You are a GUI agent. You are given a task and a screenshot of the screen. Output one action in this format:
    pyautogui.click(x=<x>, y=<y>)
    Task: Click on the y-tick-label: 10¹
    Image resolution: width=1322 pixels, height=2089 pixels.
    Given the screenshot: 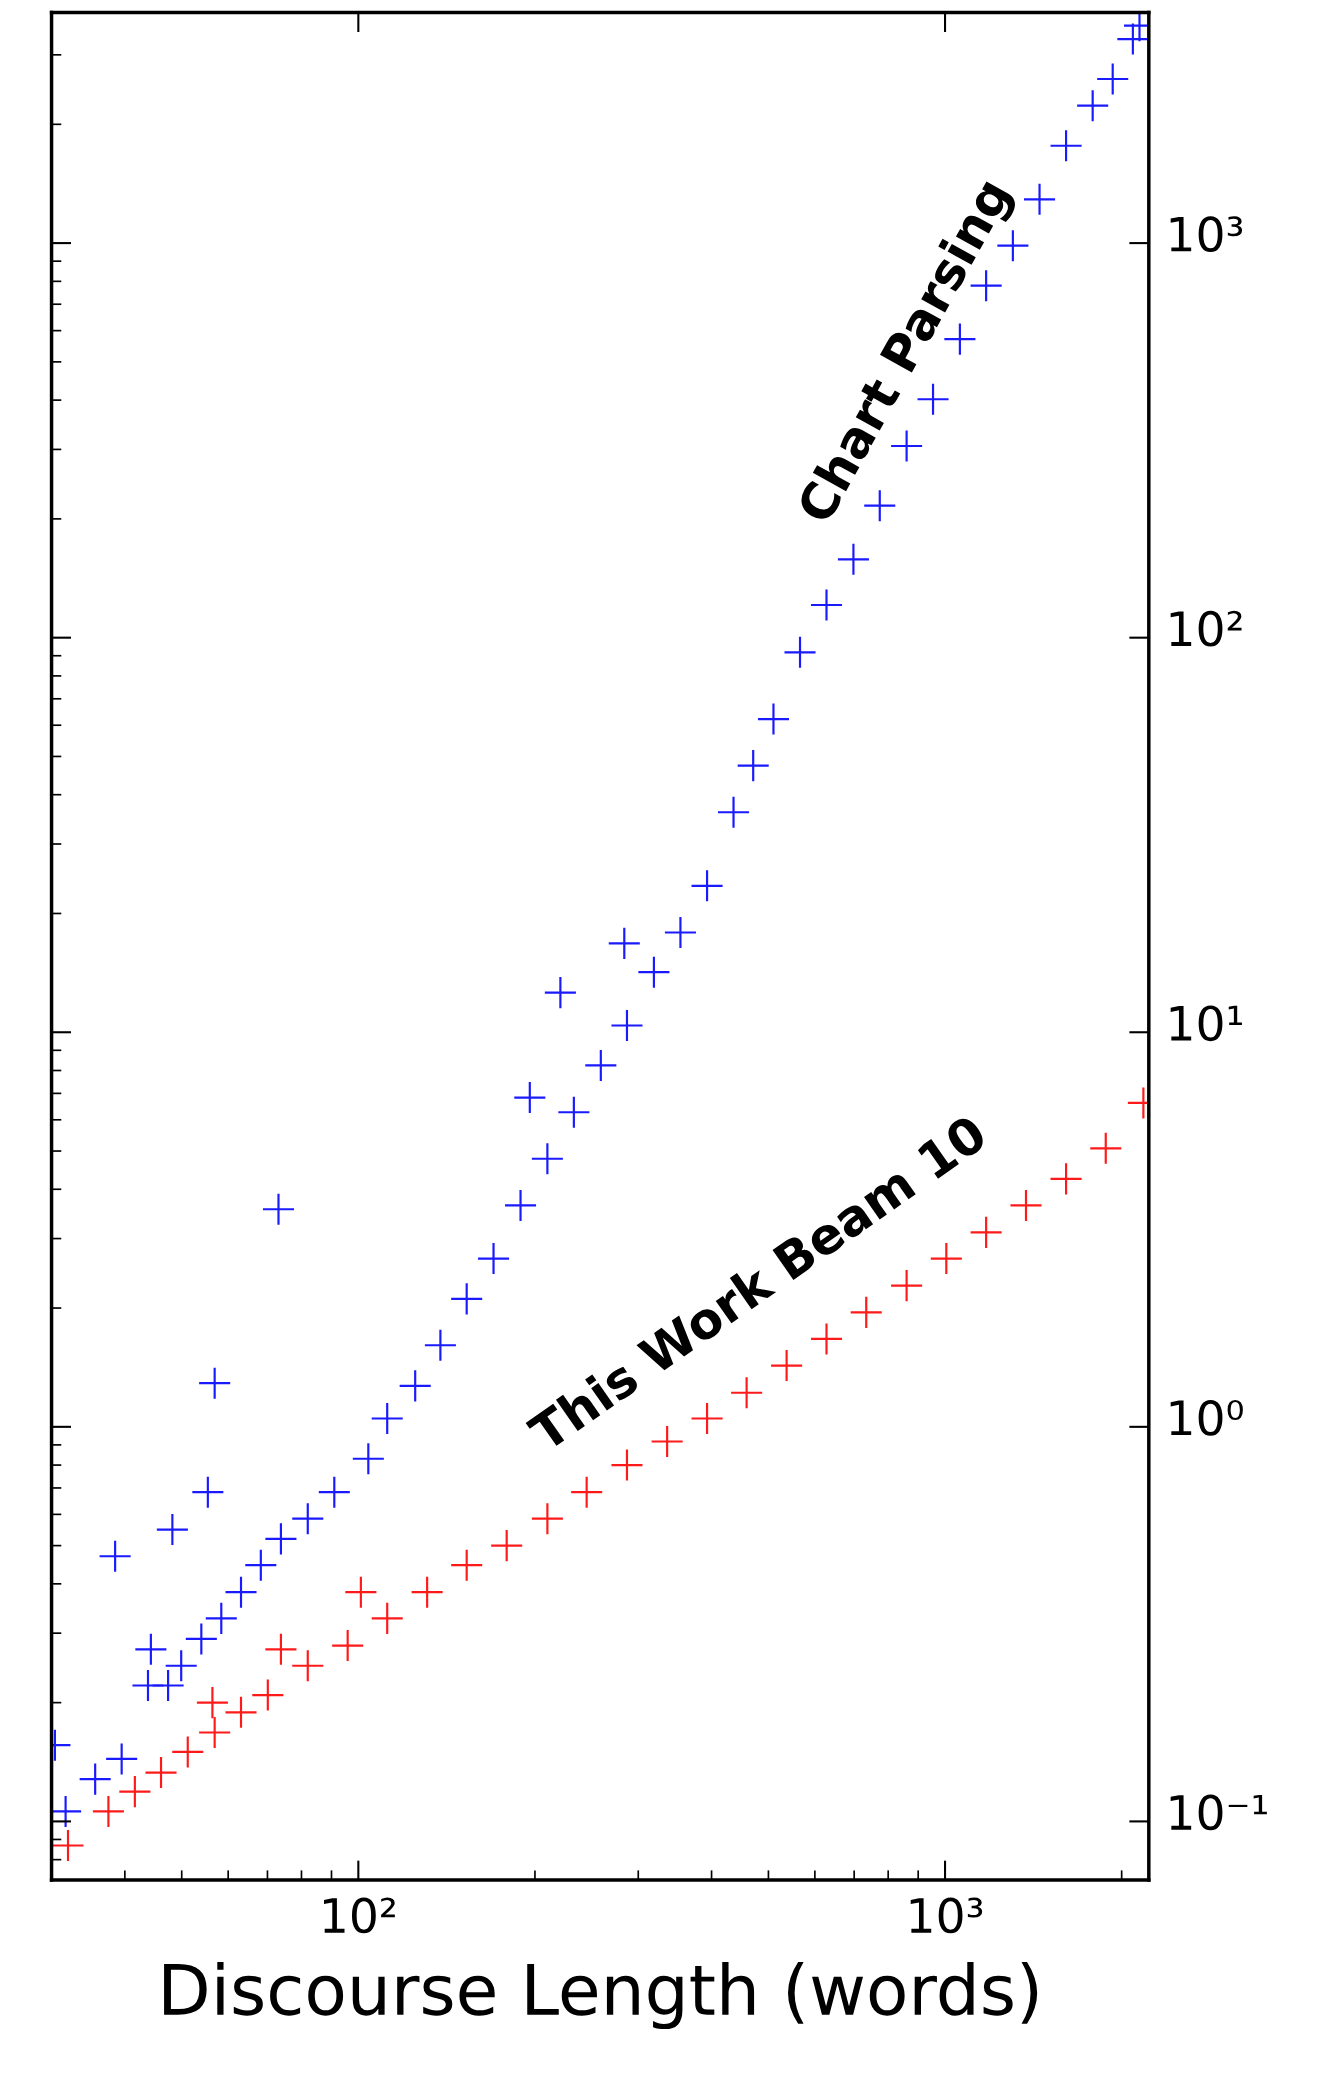 What is the action you would take?
    pyautogui.click(x=1206, y=1023)
    